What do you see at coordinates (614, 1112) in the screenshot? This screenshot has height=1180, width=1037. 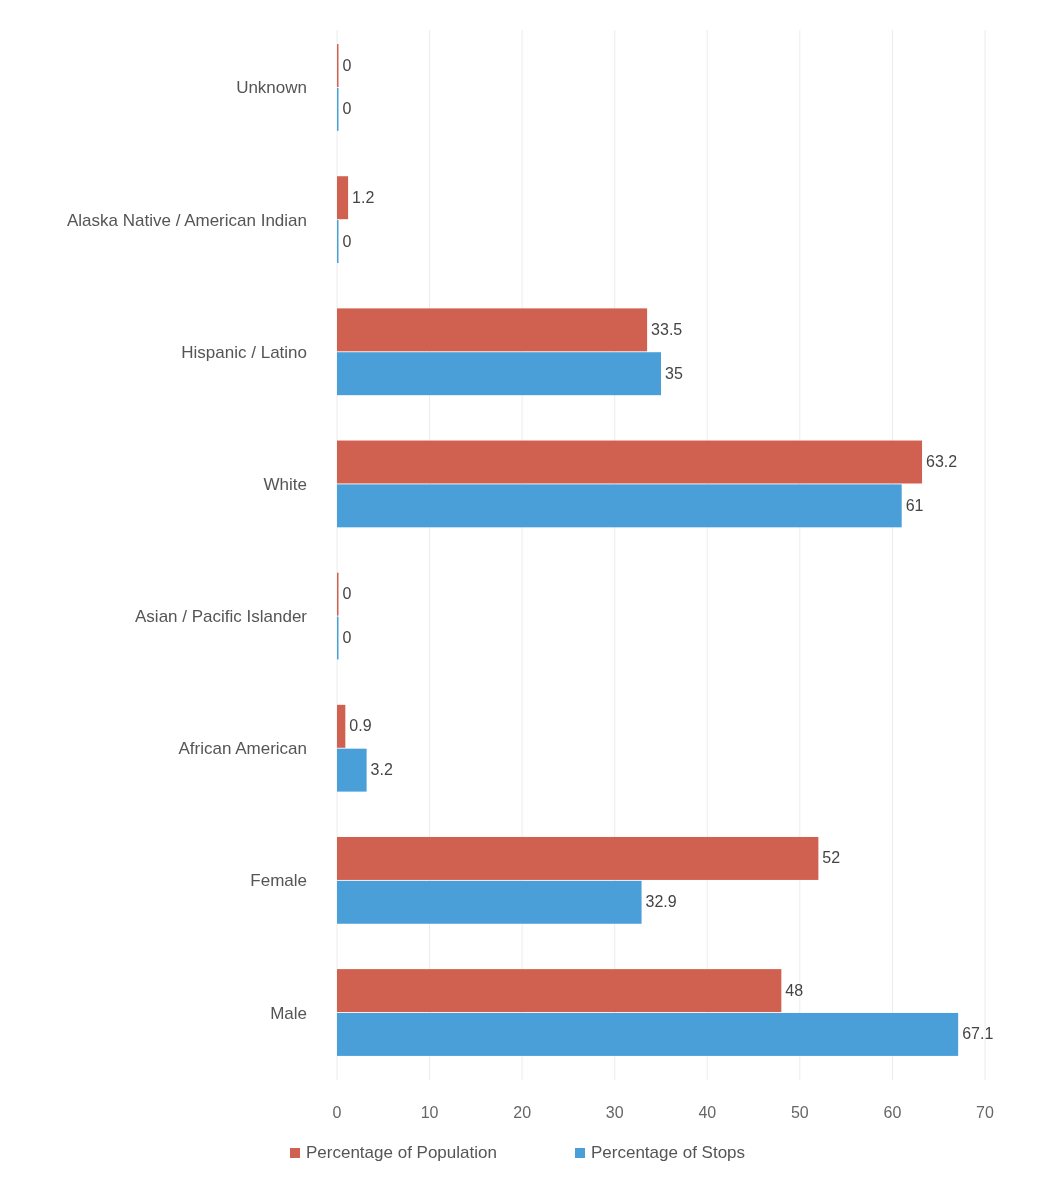 I see `x-tick-label: 30` at bounding box center [614, 1112].